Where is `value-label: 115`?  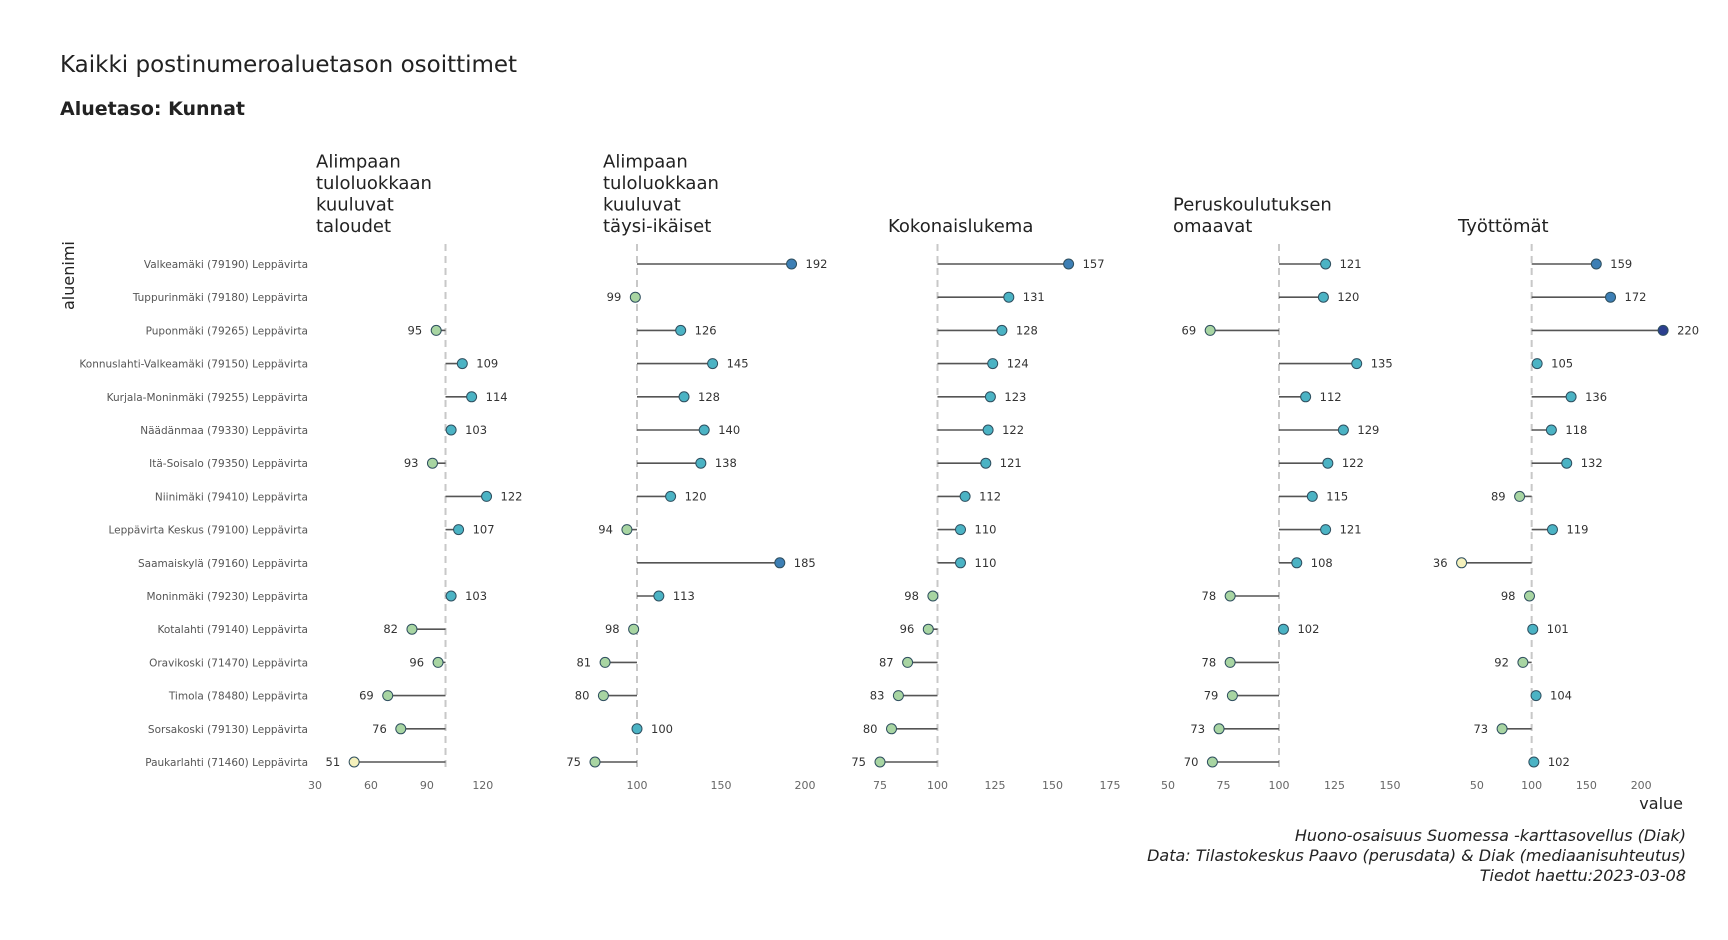 value-label: 115 is located at coordinates (1337, 496).